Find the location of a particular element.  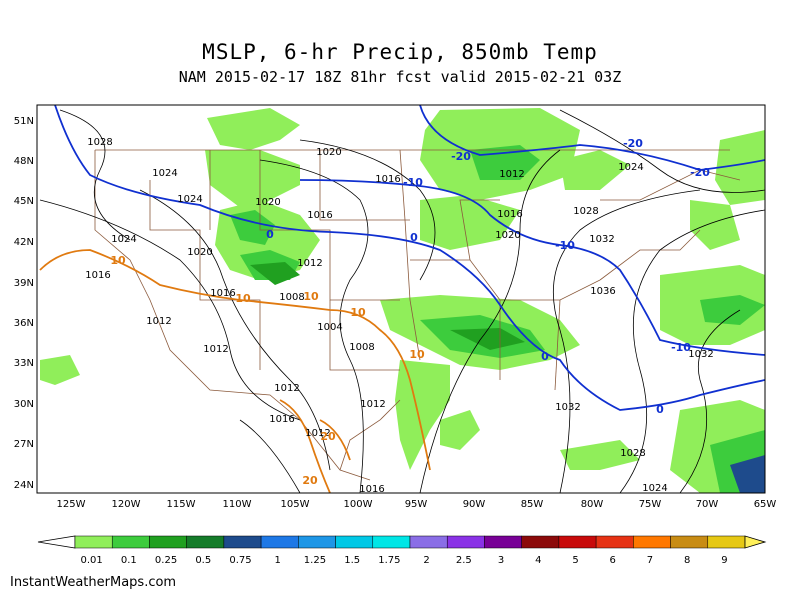

colorbar-label: 1 is located at coordinates (278, 560).